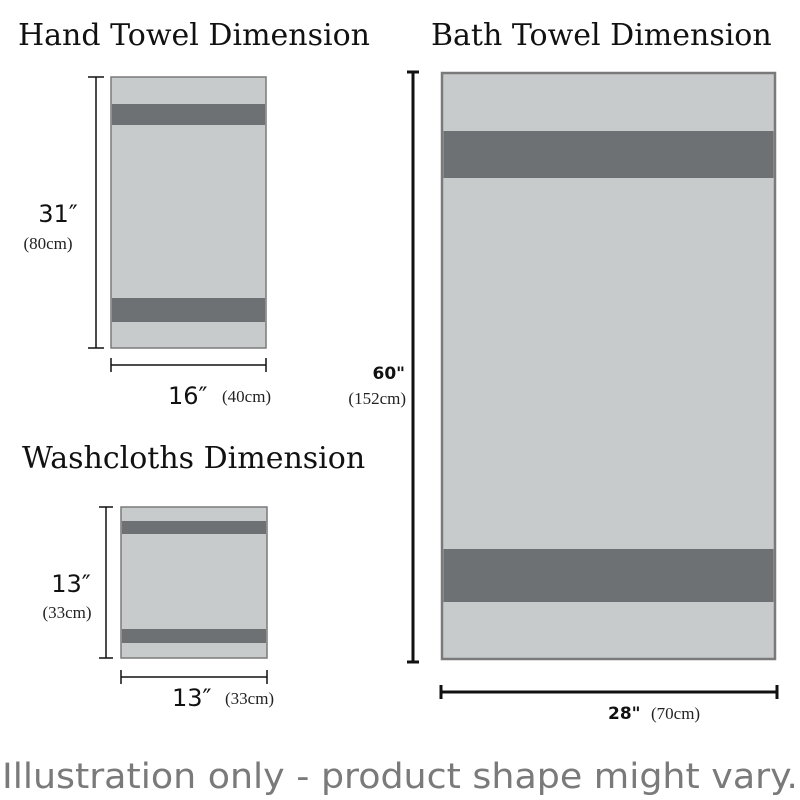  I want to click on washcloth-height-cm: (33cm), so click(66, 612).